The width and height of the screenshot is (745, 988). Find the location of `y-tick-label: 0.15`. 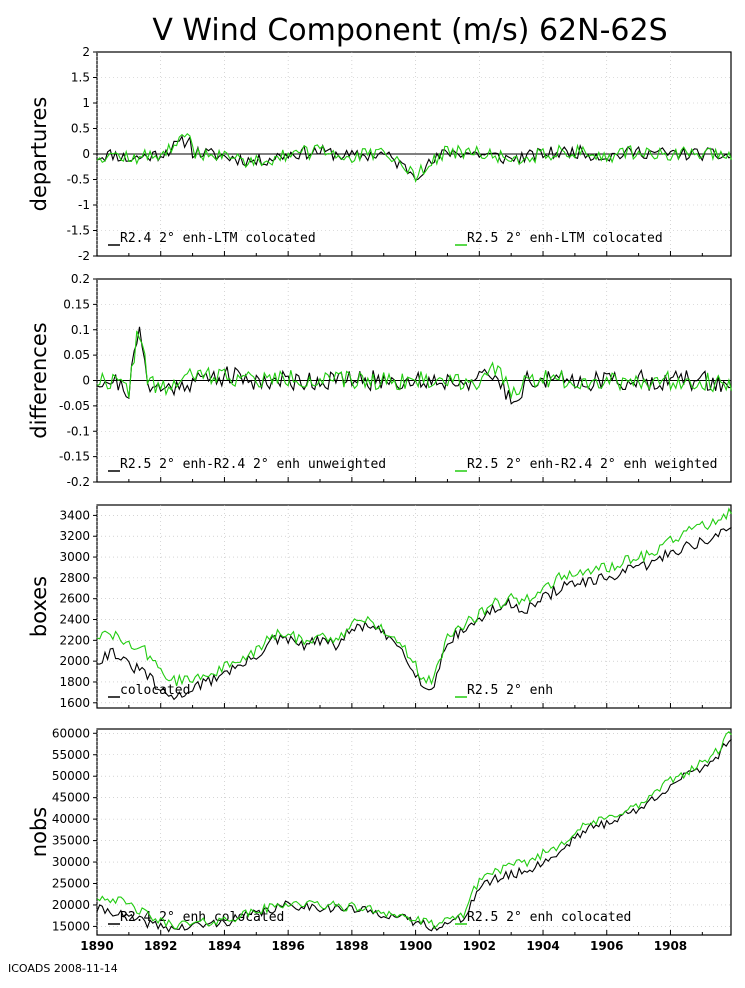

y-tick-label: 0.15 is located at coordinates (76, 304).